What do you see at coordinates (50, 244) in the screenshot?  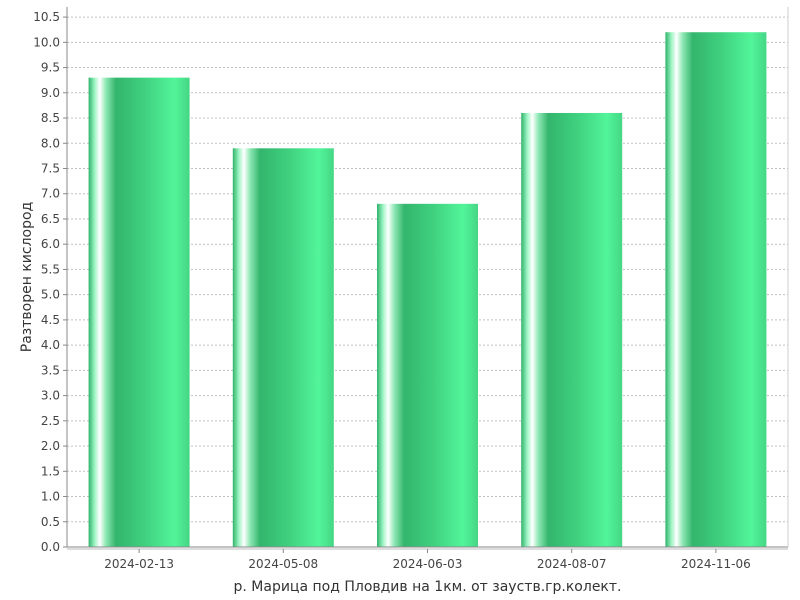 I see `y-tick-label: 6.0` at bounding box center [50, 244].